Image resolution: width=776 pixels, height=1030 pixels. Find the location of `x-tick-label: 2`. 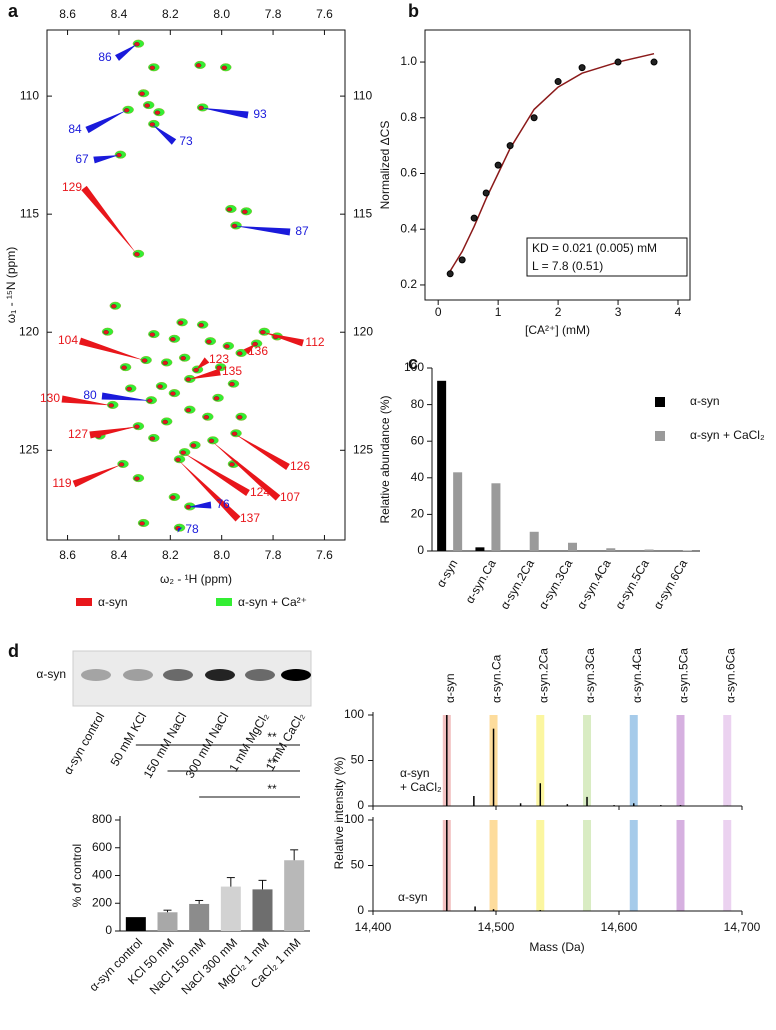

x-tick-label: 2 is located at coordinates (558, 312).